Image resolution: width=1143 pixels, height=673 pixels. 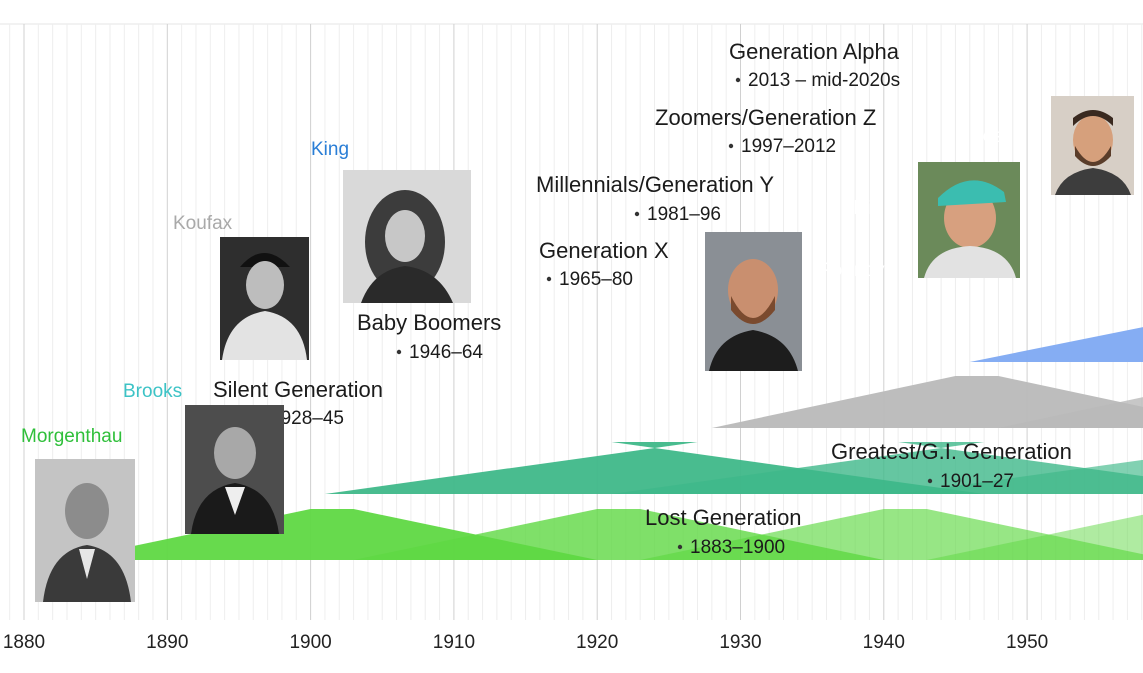 I want to click on generation-years: 1965–80, so click(x=596, y=279).